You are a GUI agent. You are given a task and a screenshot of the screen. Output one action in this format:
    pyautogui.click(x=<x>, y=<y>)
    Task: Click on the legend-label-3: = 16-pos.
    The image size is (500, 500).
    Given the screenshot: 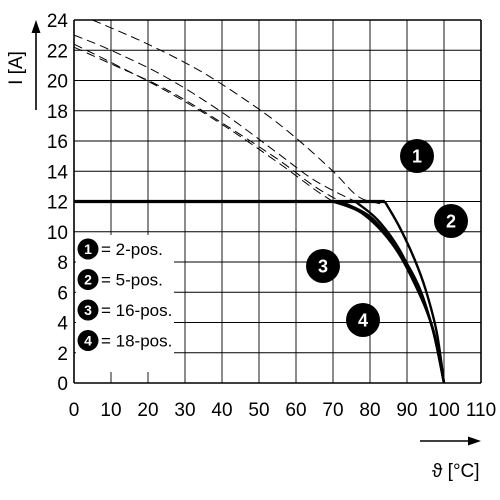 What is the action you would take?
    pyautogui.click(x=136, y=310)
    